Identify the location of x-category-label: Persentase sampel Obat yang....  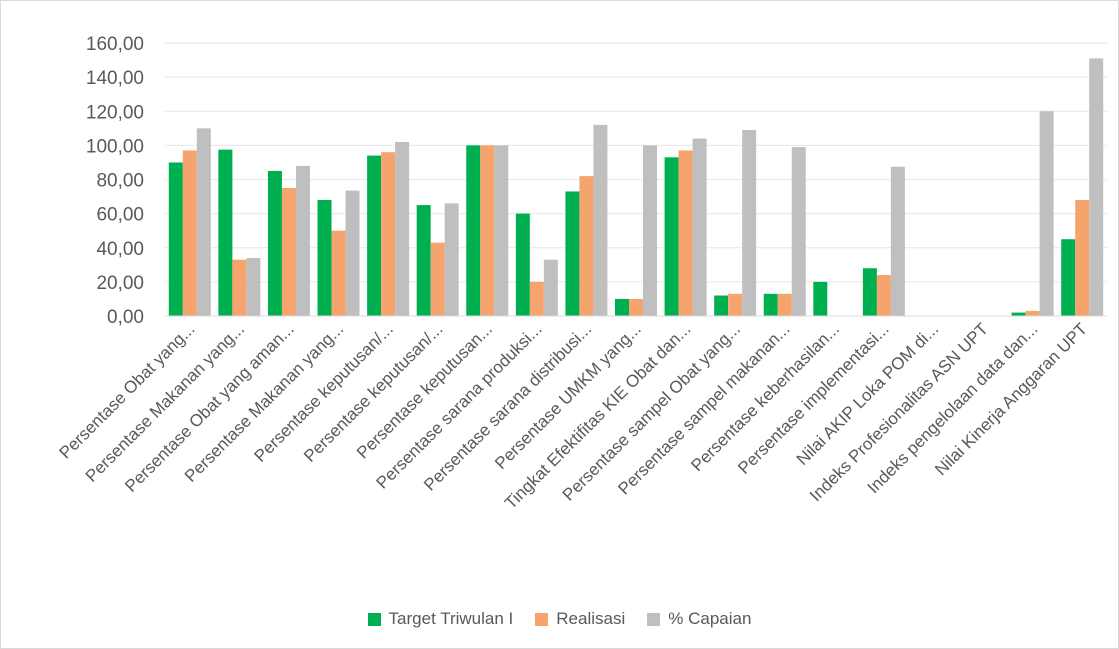
(651, 411).